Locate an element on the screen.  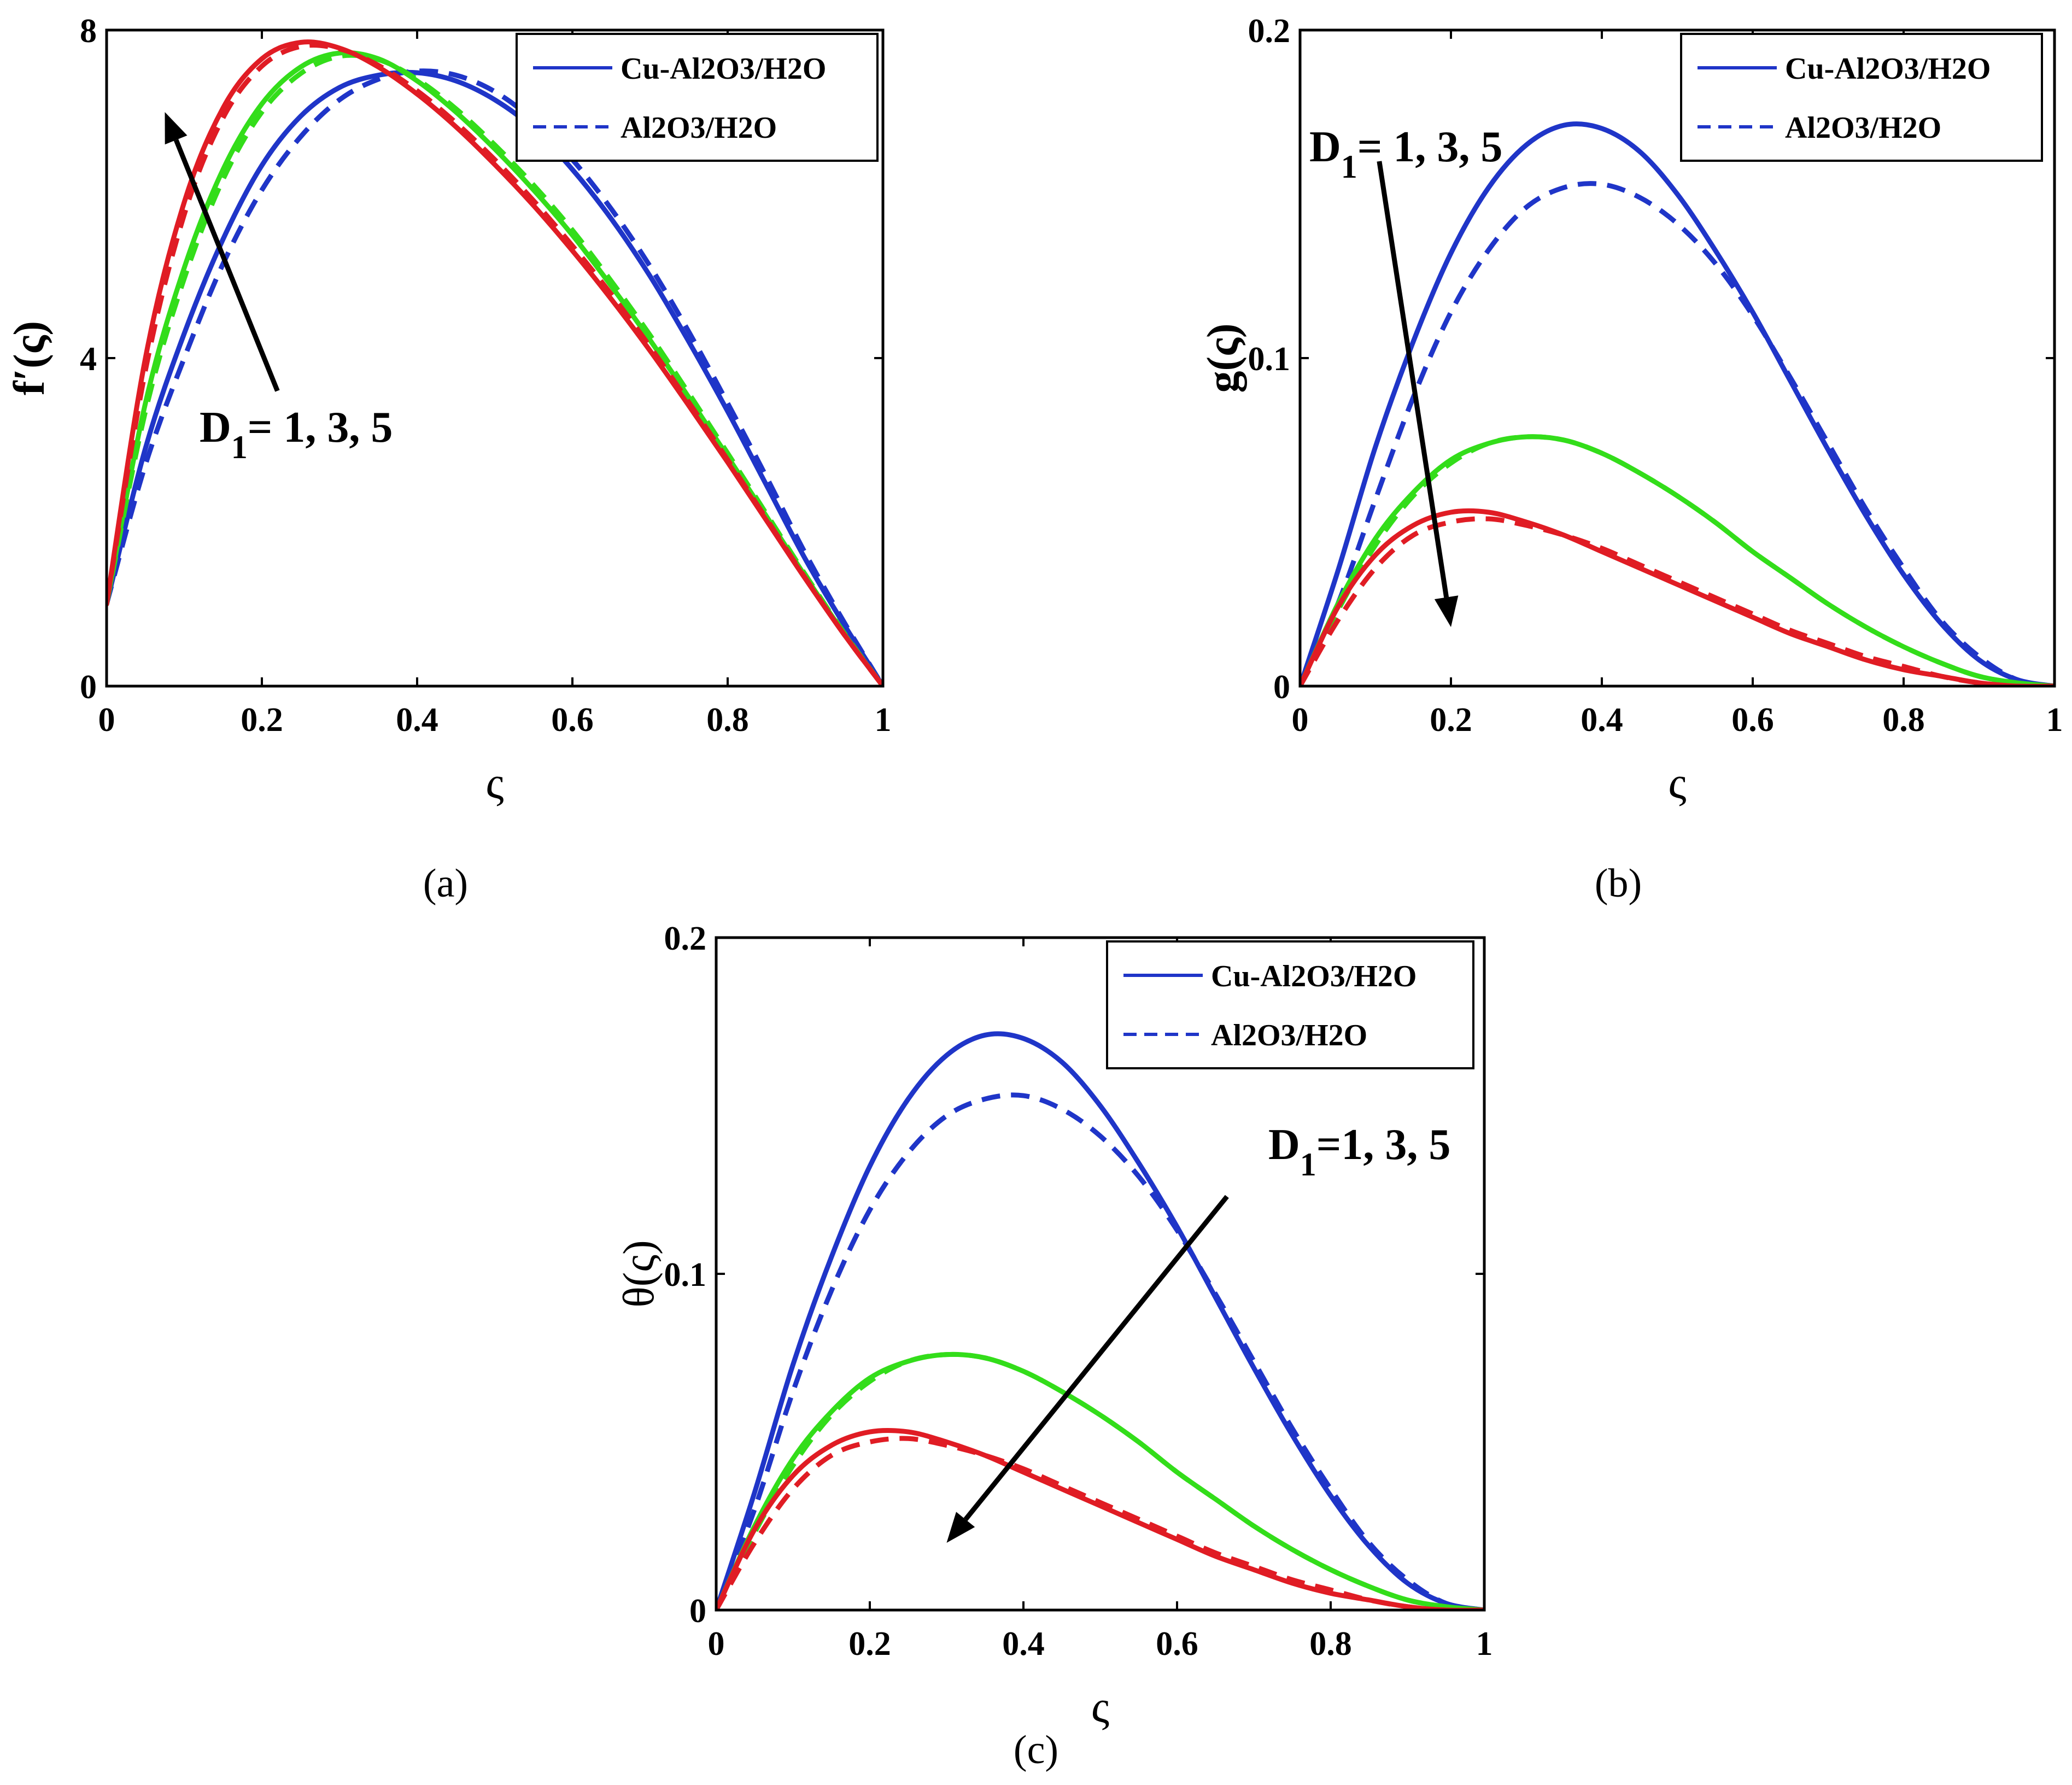
y-axis-label: g(ς) is located at coordinates (1223, 358).